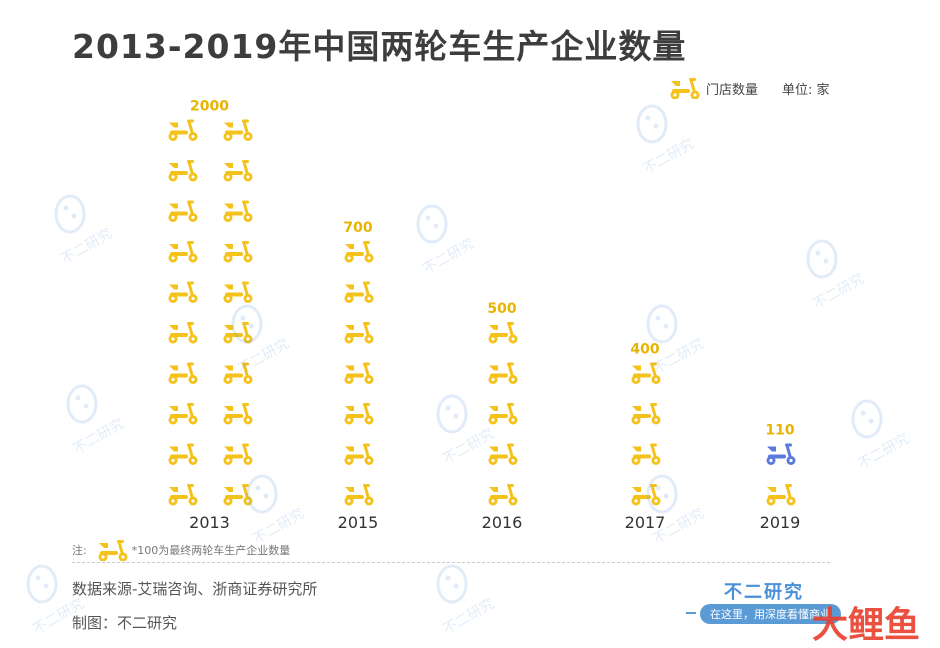 Image resolution: width=940 pixels, height=648 pixels. What do you see at coordinates (451, 562) in the screenshot?
I see `divider` at bounding box center [451, 562].